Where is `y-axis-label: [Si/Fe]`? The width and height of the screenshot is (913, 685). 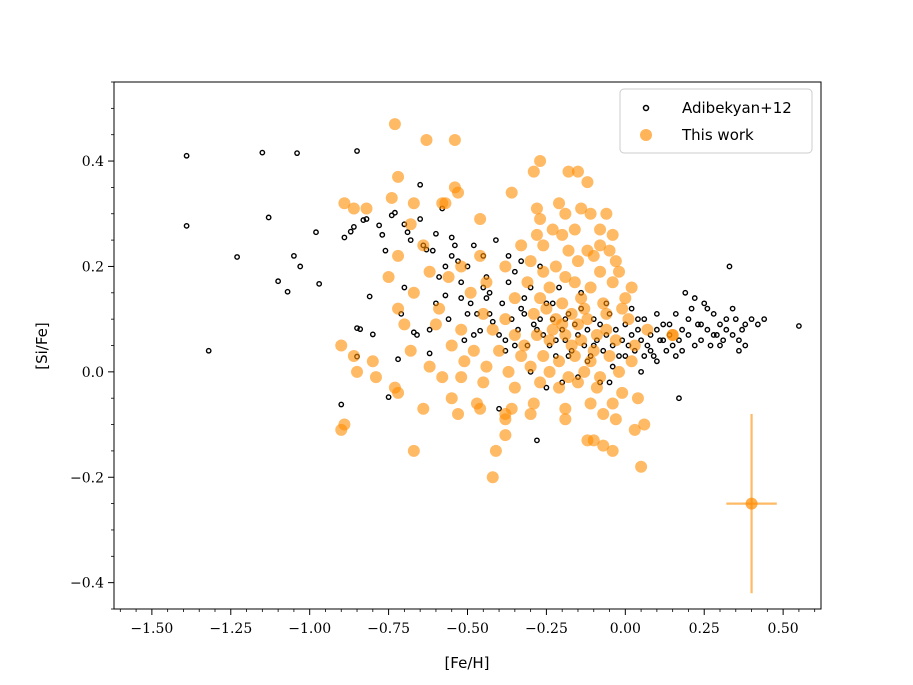 y-axis-label: [Si/Fe] is located at coordinates (42, 345).